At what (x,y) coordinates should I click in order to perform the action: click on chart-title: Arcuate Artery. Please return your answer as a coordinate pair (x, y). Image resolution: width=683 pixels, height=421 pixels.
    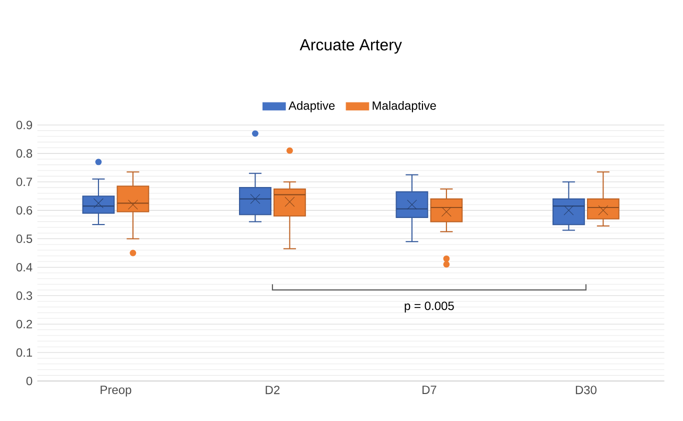
    Looking at the image, I should click on (351, 46).